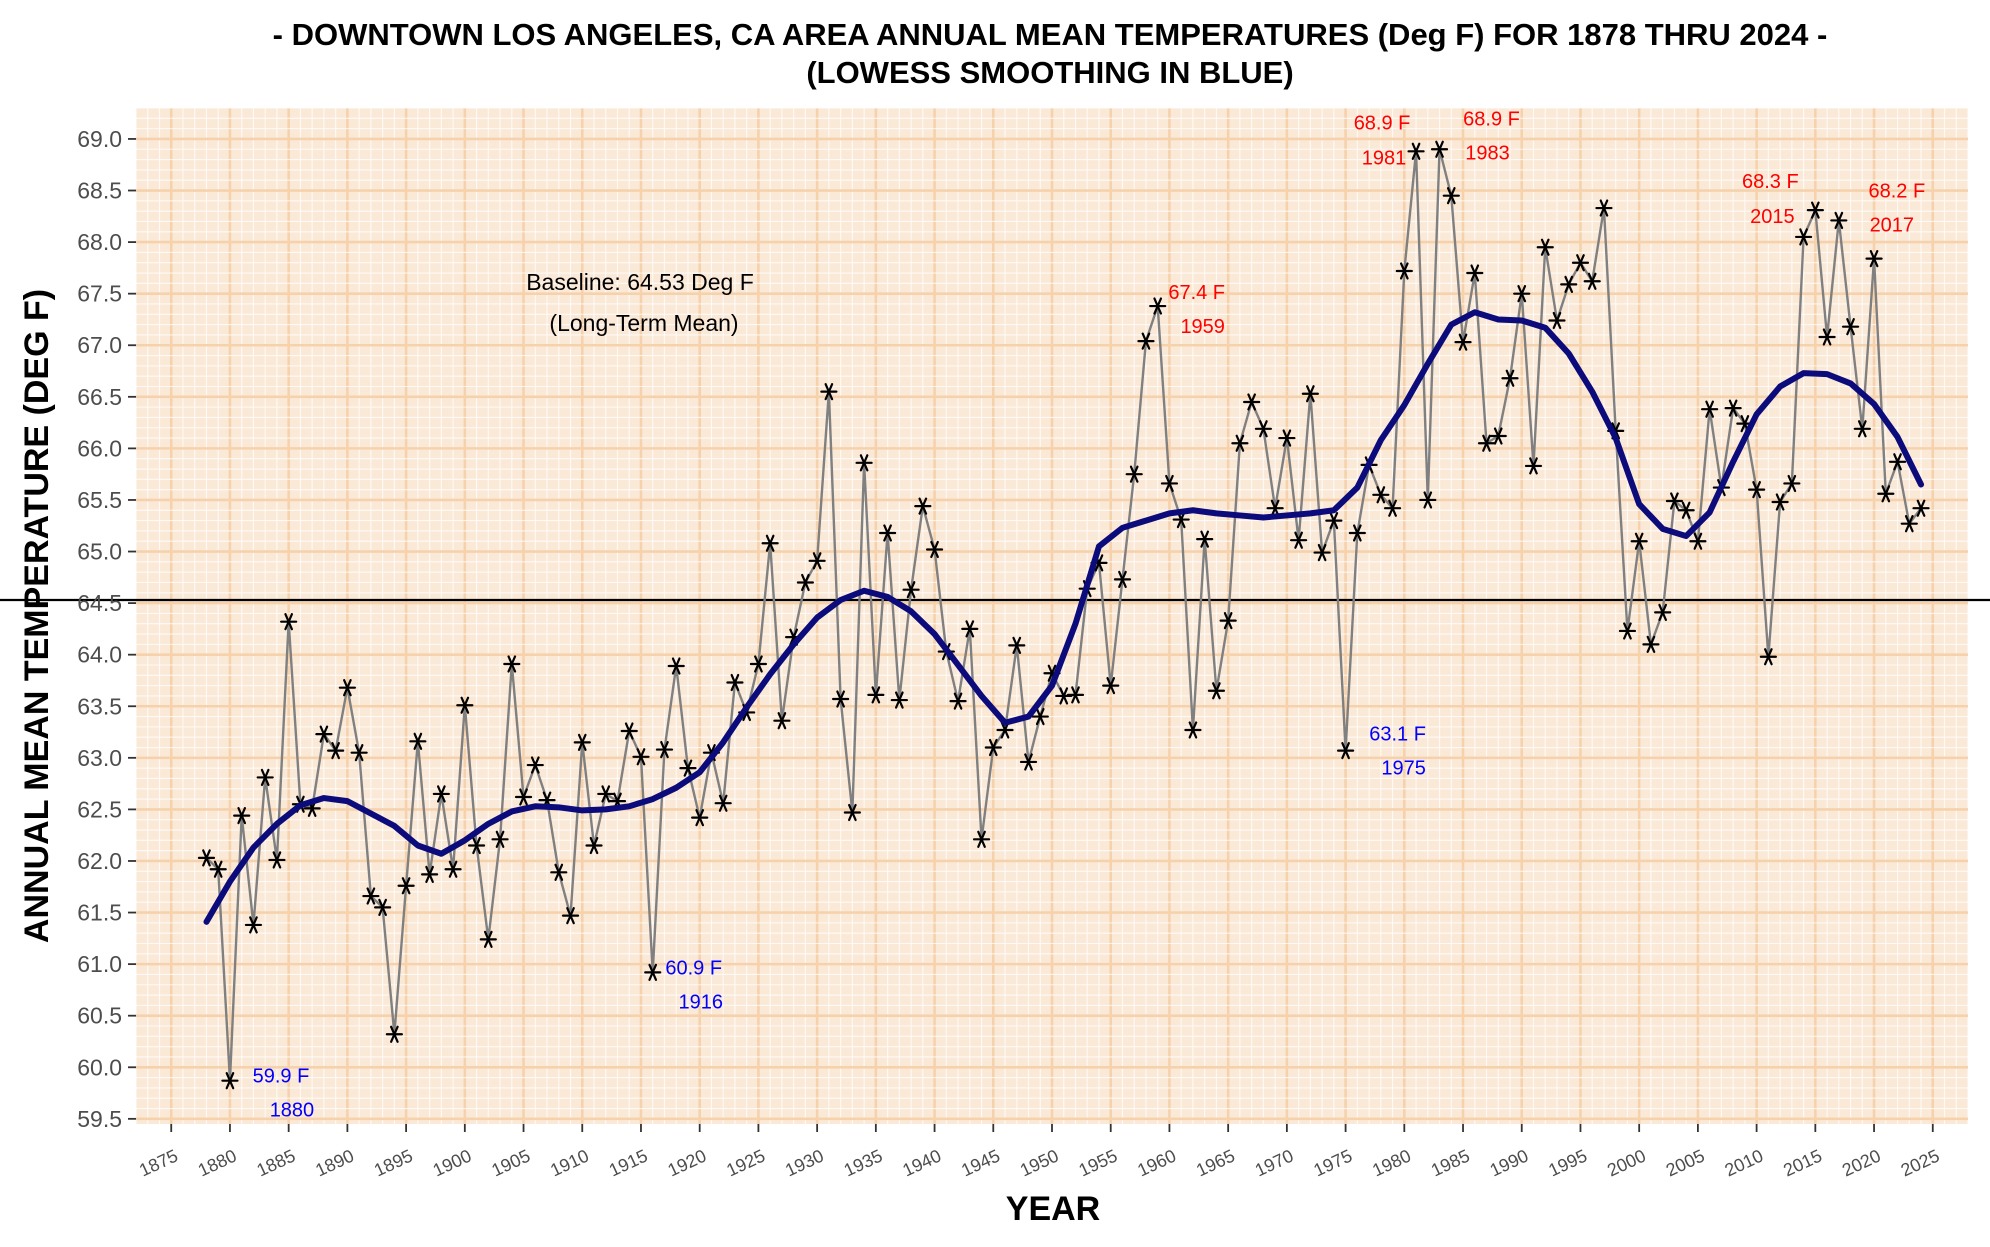  What do you see at coordinates (1391, 1162) in the screenshot?
I see `x-tick-label: 1980` at bounding box center [1391, 1162].